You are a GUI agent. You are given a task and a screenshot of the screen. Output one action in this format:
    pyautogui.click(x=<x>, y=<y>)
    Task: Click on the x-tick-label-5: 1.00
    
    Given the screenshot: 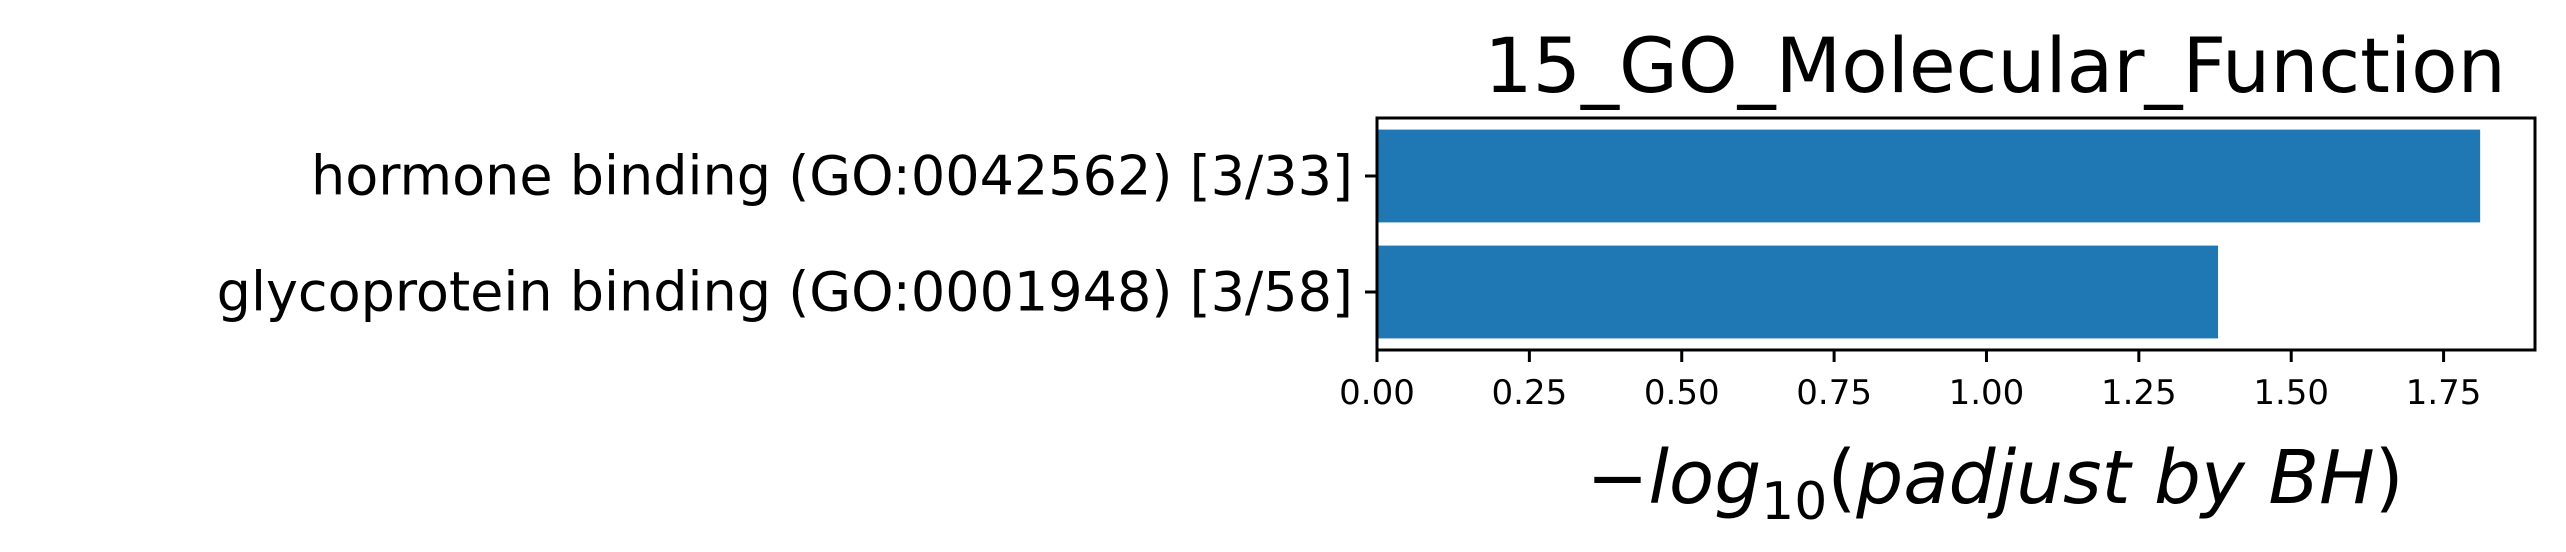 What is the action you would take?
    pyautogui.click(x=1987, y=393)
    